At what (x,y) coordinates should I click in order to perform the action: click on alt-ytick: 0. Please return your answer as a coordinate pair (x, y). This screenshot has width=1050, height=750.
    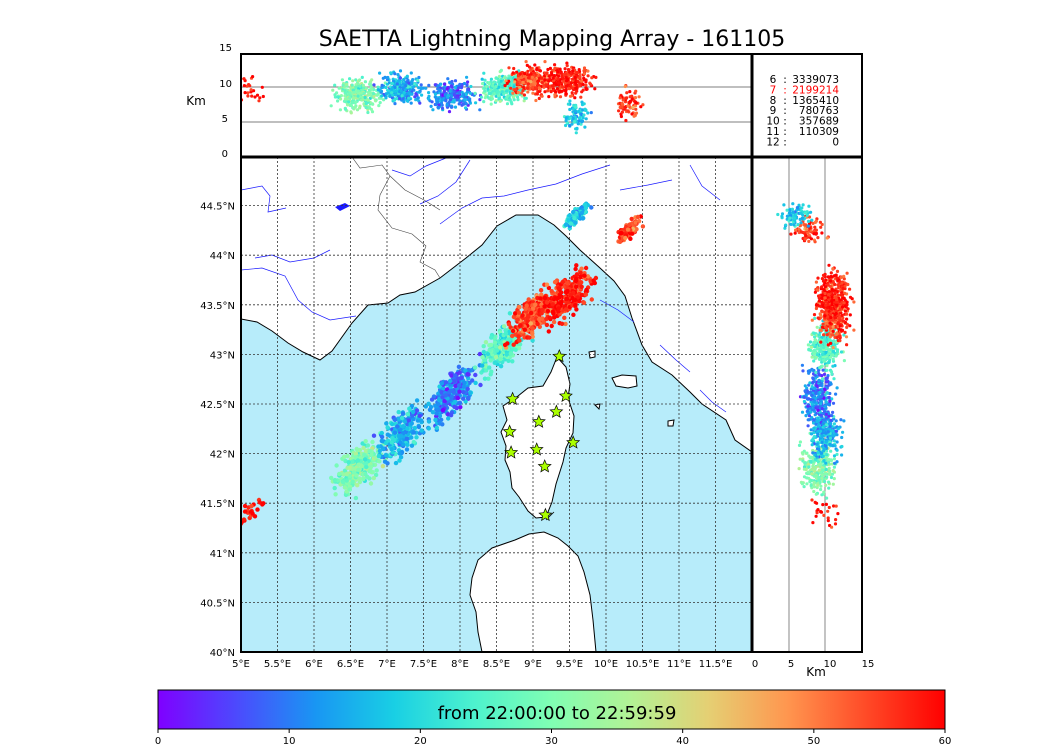
    Looking at the image, I should click on (225, 154).